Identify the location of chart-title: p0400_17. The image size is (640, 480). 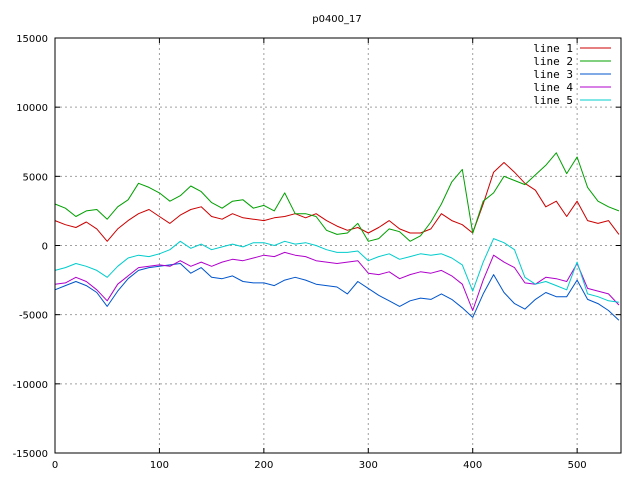
(337, 19).